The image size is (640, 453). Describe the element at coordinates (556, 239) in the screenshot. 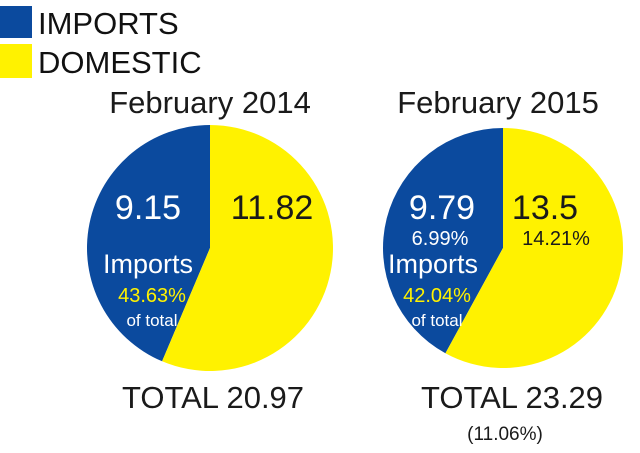

I see `domestic-growth-2015: 14.21%` at that location.